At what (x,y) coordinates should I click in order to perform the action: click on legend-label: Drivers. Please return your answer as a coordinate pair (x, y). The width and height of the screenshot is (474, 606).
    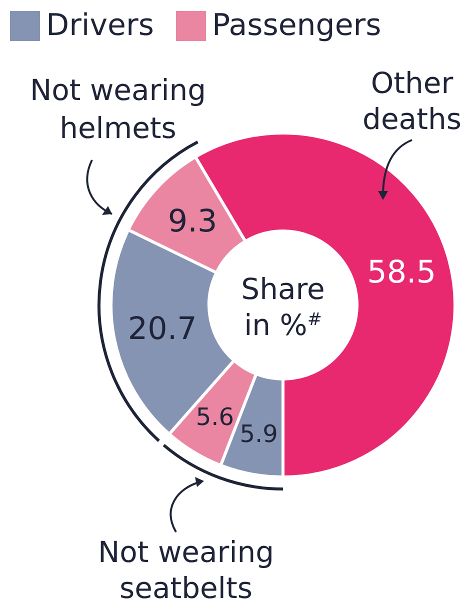
    Looking at the image, I should click on (100, 25).